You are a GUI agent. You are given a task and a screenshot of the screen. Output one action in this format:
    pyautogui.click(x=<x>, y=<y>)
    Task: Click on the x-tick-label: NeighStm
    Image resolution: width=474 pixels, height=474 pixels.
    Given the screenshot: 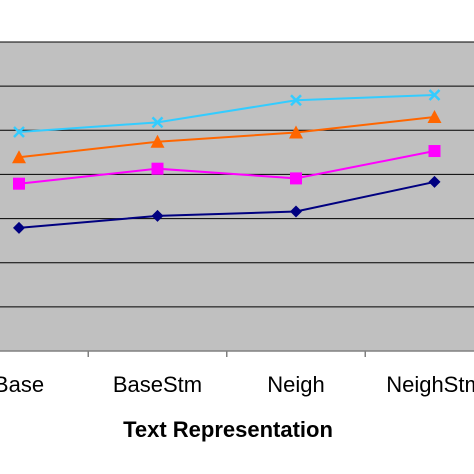 What is the action you would take?
    pyautogui.click(x=430, y=384)
    